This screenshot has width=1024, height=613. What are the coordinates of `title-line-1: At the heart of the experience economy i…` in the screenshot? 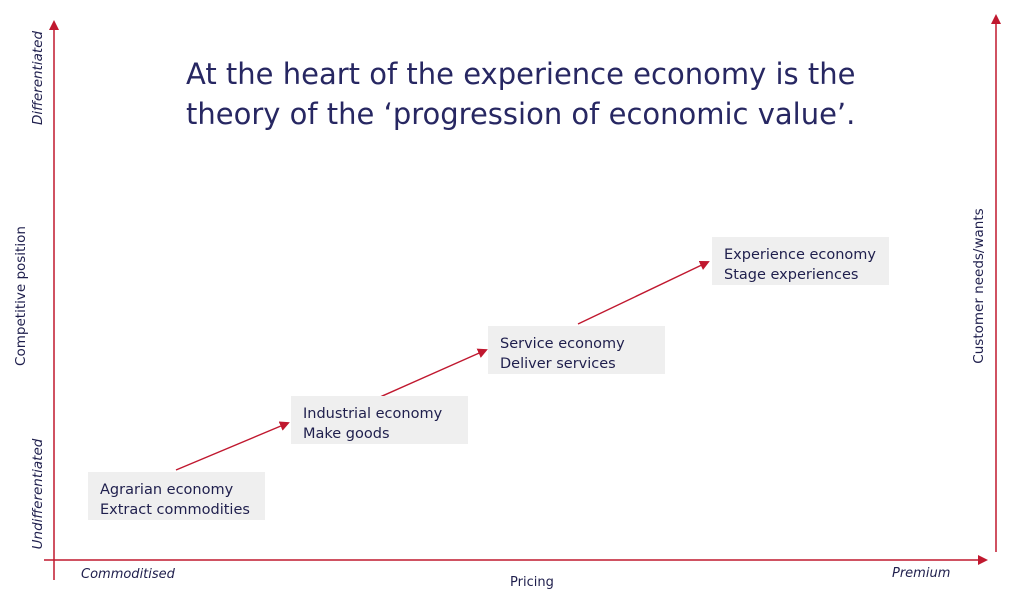 It's located at (521, 74).